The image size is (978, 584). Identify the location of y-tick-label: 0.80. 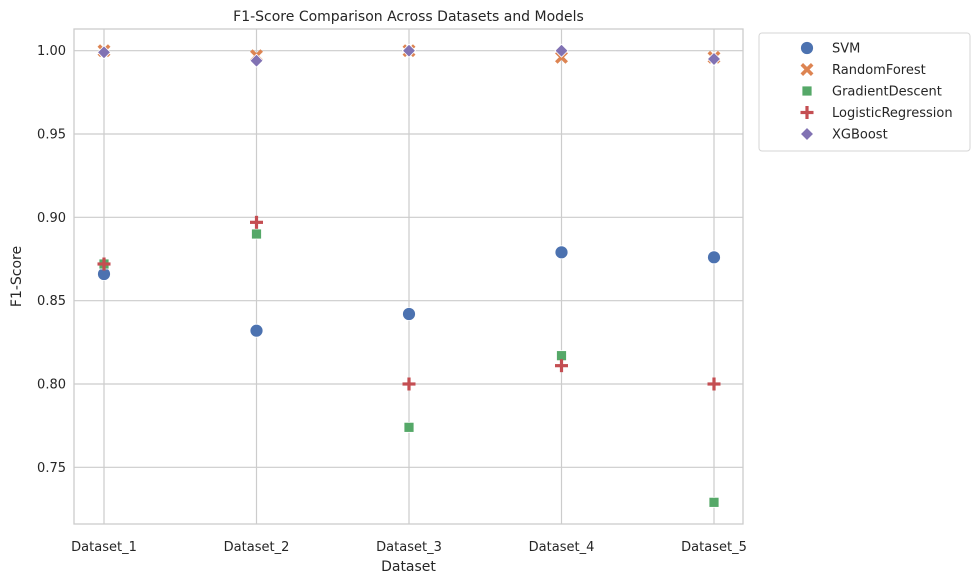
(51, 385).